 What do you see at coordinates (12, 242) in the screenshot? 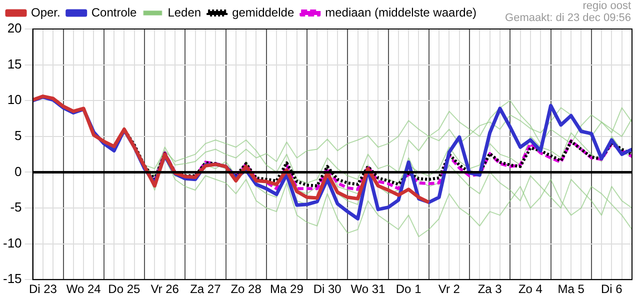
I see `y-tick-label: -10` at bounding box center [12, 242].